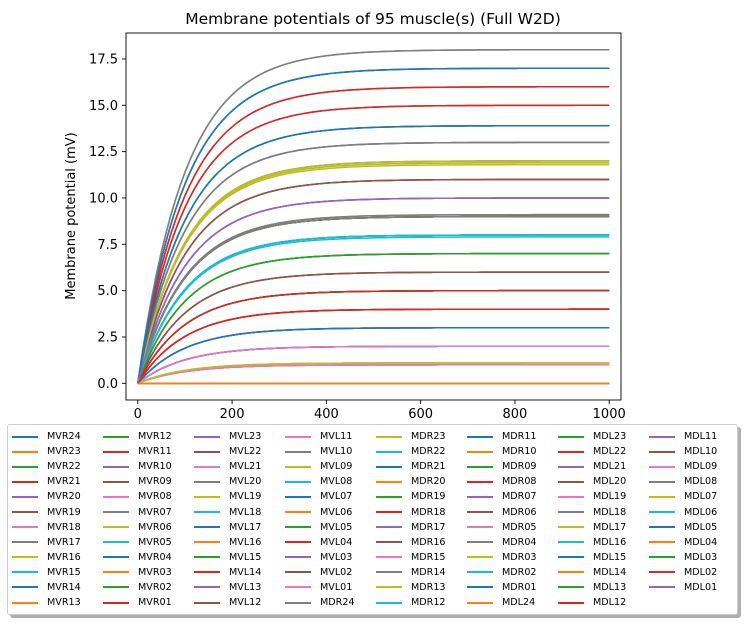  What do you see at coordinates (155, 512) in the screenshot?
I see `legend-label: MVR07` at bounding box center [155, 512].